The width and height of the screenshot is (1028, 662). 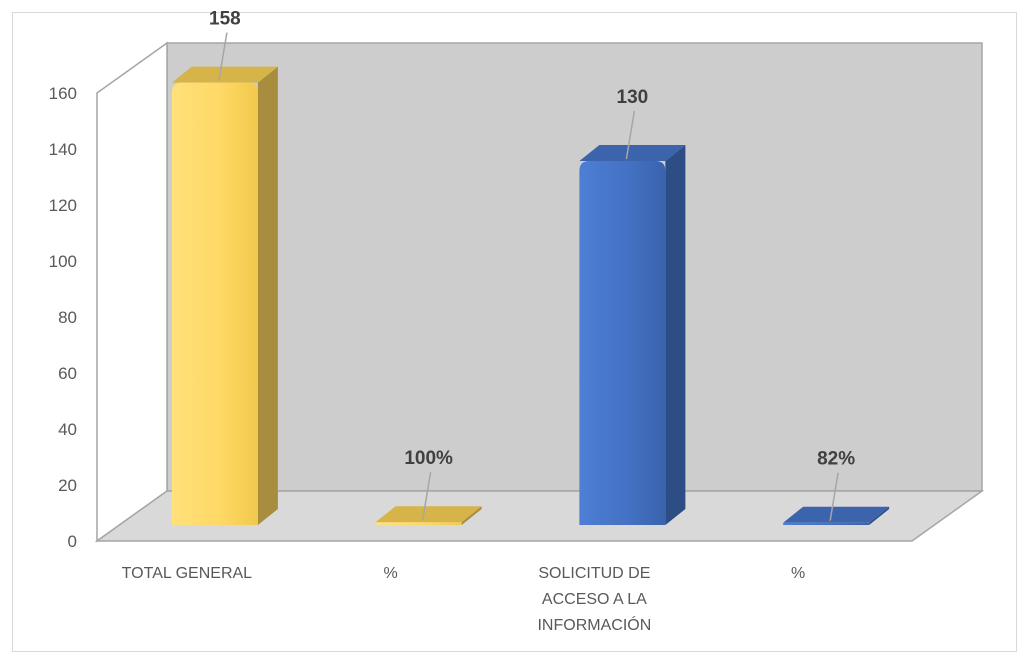 I want to click on x-category-label: TOTAL GENERAL, so click(x=187, y=573).